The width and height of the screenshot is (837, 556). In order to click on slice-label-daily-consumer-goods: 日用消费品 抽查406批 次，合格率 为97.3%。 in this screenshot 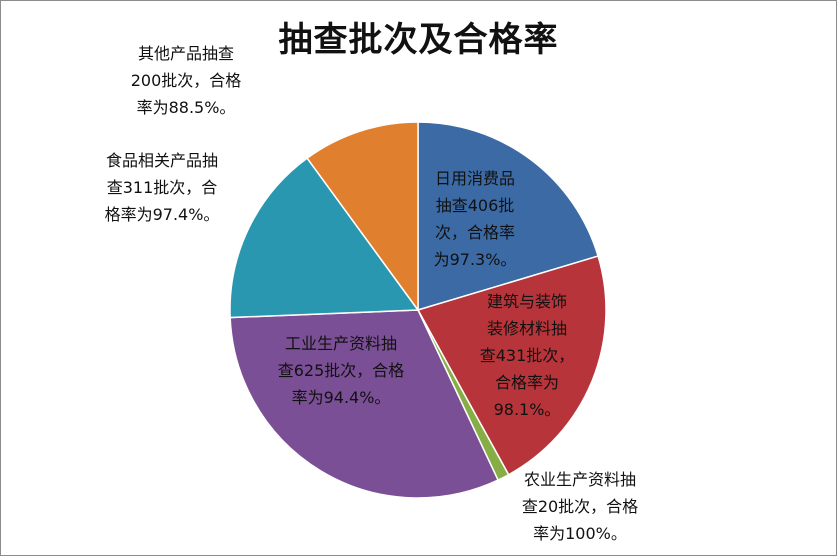, I will do `click(475, 219)`.